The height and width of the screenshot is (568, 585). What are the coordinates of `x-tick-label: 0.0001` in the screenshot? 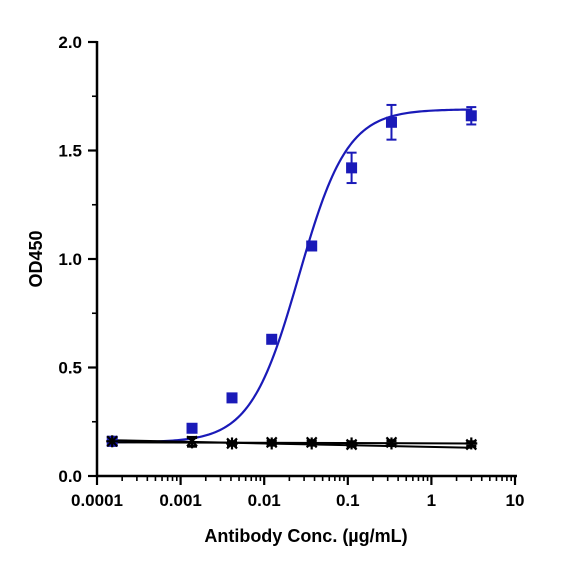 It's located at (97, 500).